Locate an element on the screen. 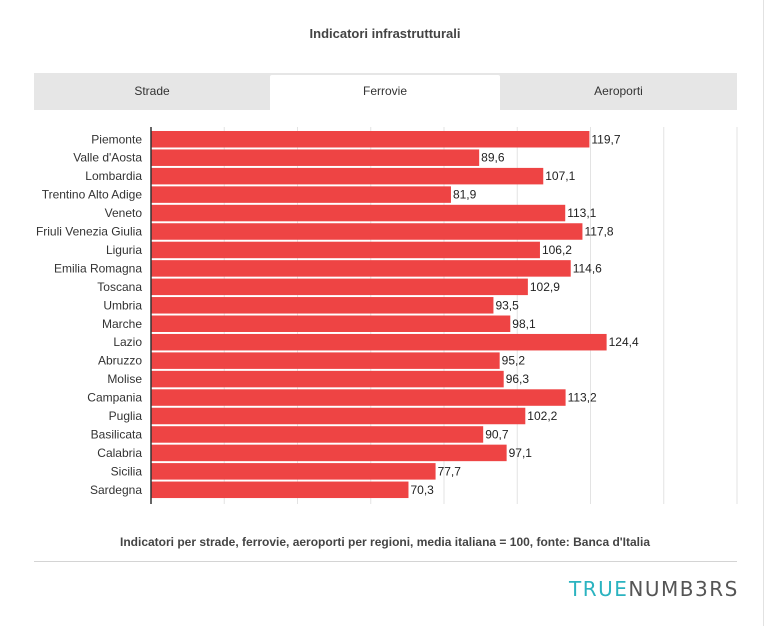  value-label: 107,1 is located at coordinates (560, 176).